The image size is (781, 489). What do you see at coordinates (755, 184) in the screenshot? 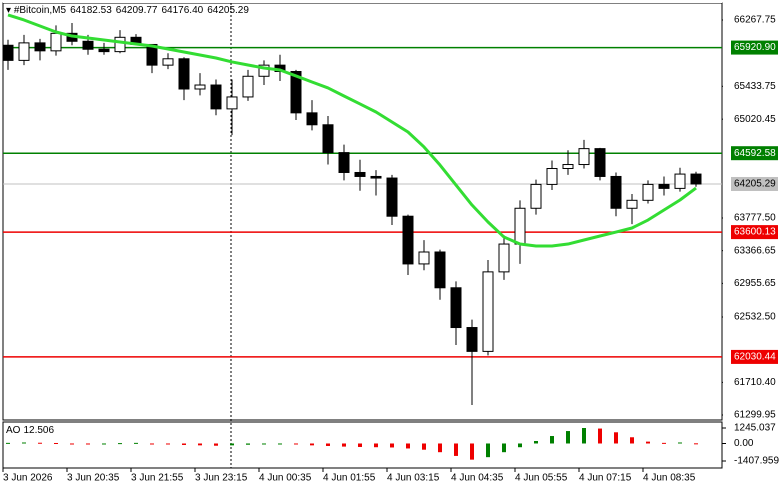
I see `last-price-label: 64205.29` at bounding box center [755, 184].